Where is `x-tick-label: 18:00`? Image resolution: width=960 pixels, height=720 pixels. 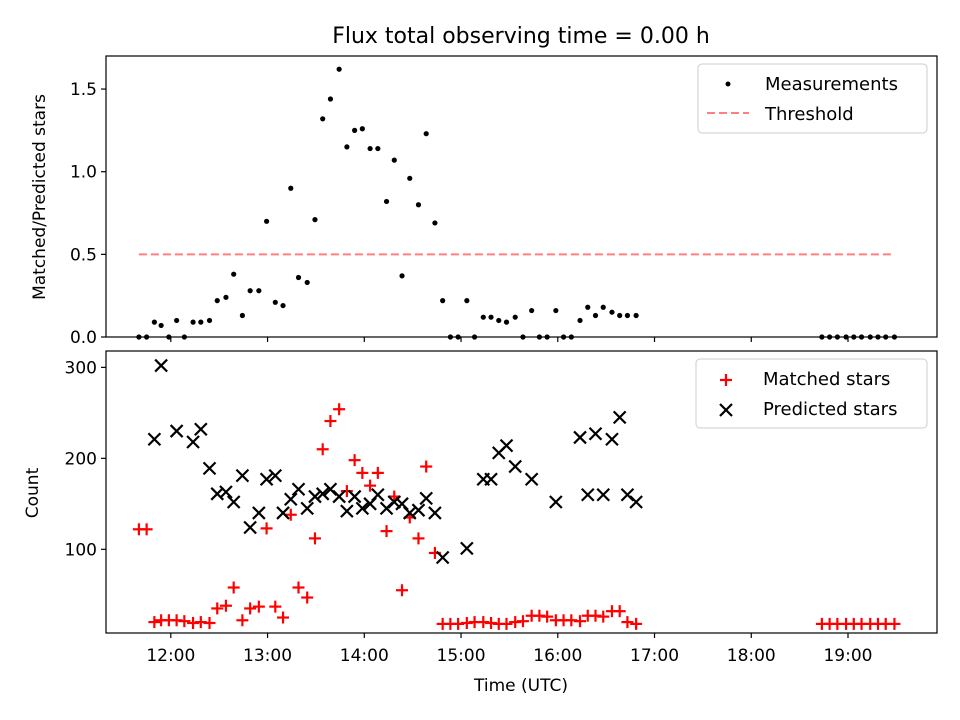
x-tick-label: 18:00 is located at coordinates (751, 656).